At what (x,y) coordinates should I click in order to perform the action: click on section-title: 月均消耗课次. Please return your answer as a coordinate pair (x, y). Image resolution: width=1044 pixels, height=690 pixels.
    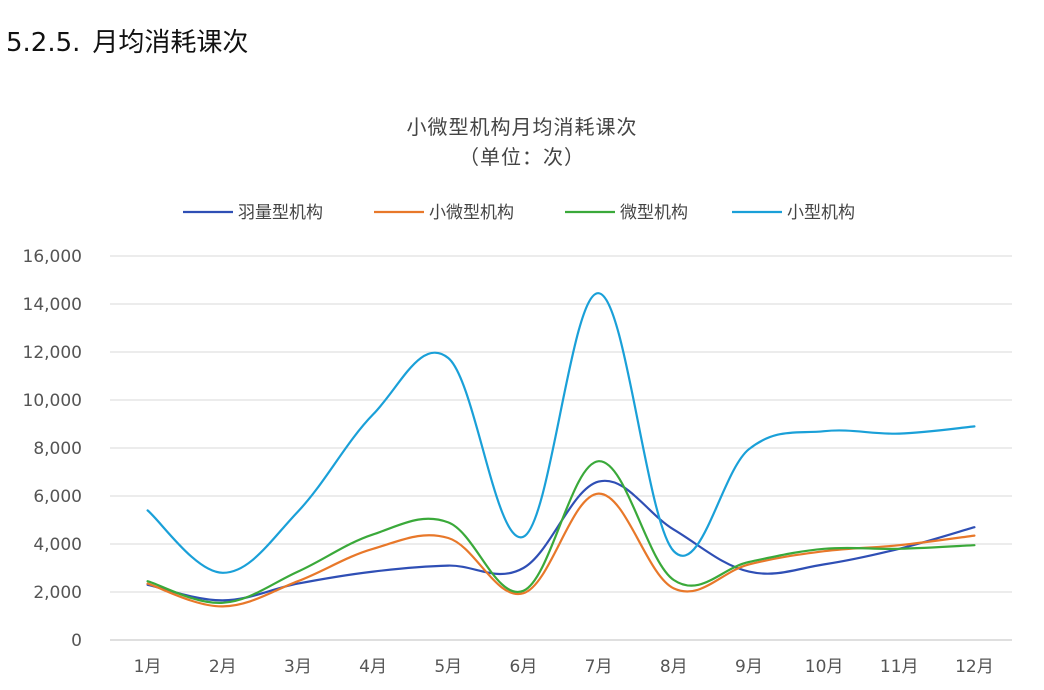
    Looking at the image, I should click on (170, 43).